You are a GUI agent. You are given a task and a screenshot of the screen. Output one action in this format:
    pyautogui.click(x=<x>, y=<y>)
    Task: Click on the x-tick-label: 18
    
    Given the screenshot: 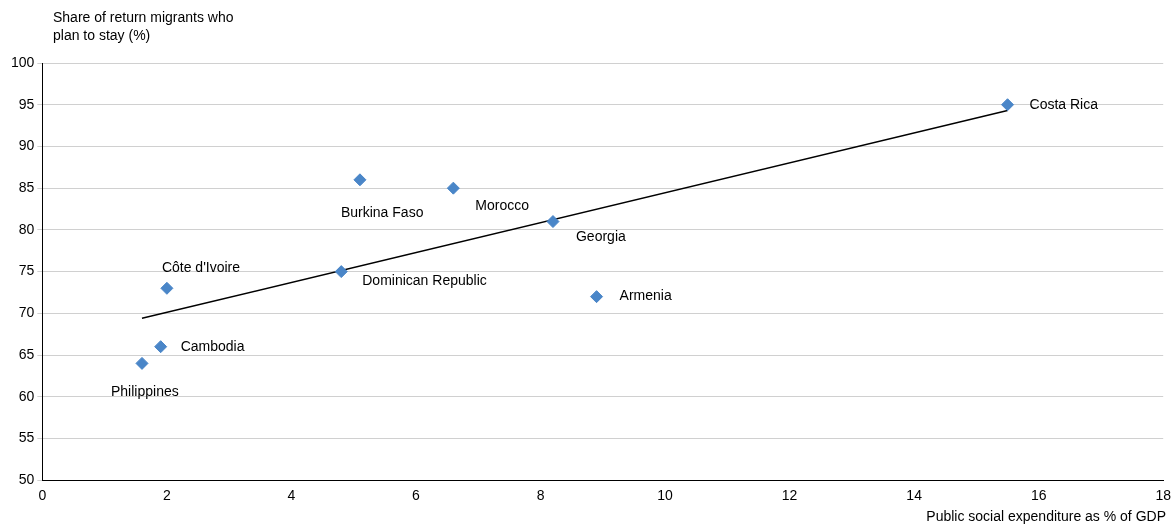 What is the action you would take?
    pyautogui.click(x=1163, y=495)
    